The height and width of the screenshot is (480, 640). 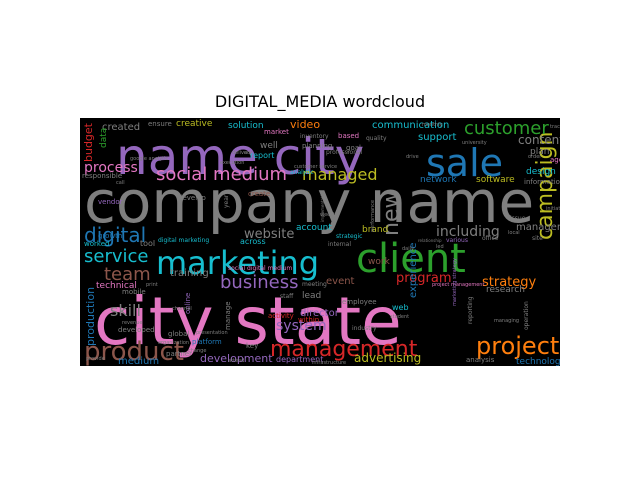 What do you see at coordinates (173, 343) in the screenshot?
I see `word-organization: organization` at bounding box center [173, 343].